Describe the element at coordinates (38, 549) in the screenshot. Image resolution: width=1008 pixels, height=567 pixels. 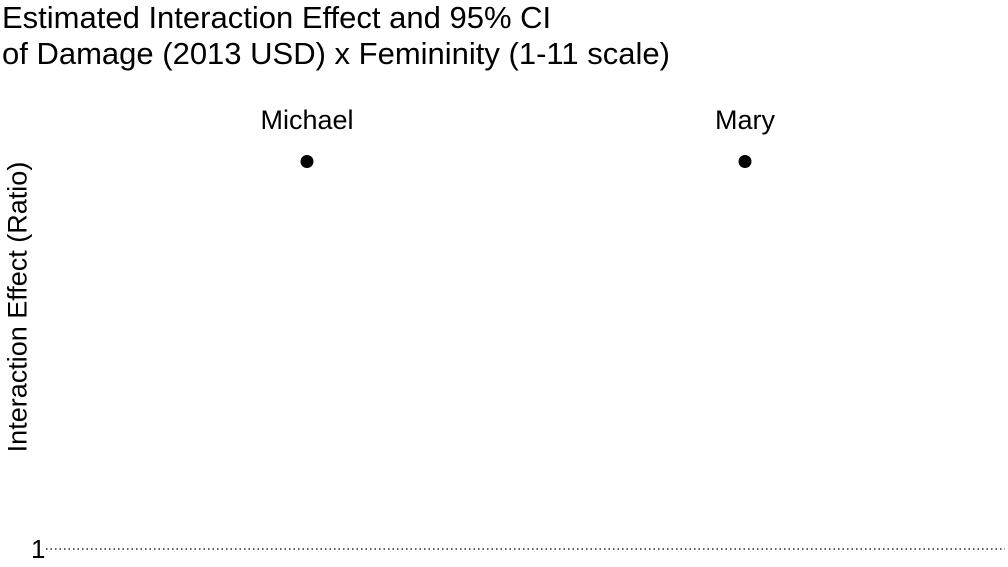
I see `y-tick-label: 1` at that location.